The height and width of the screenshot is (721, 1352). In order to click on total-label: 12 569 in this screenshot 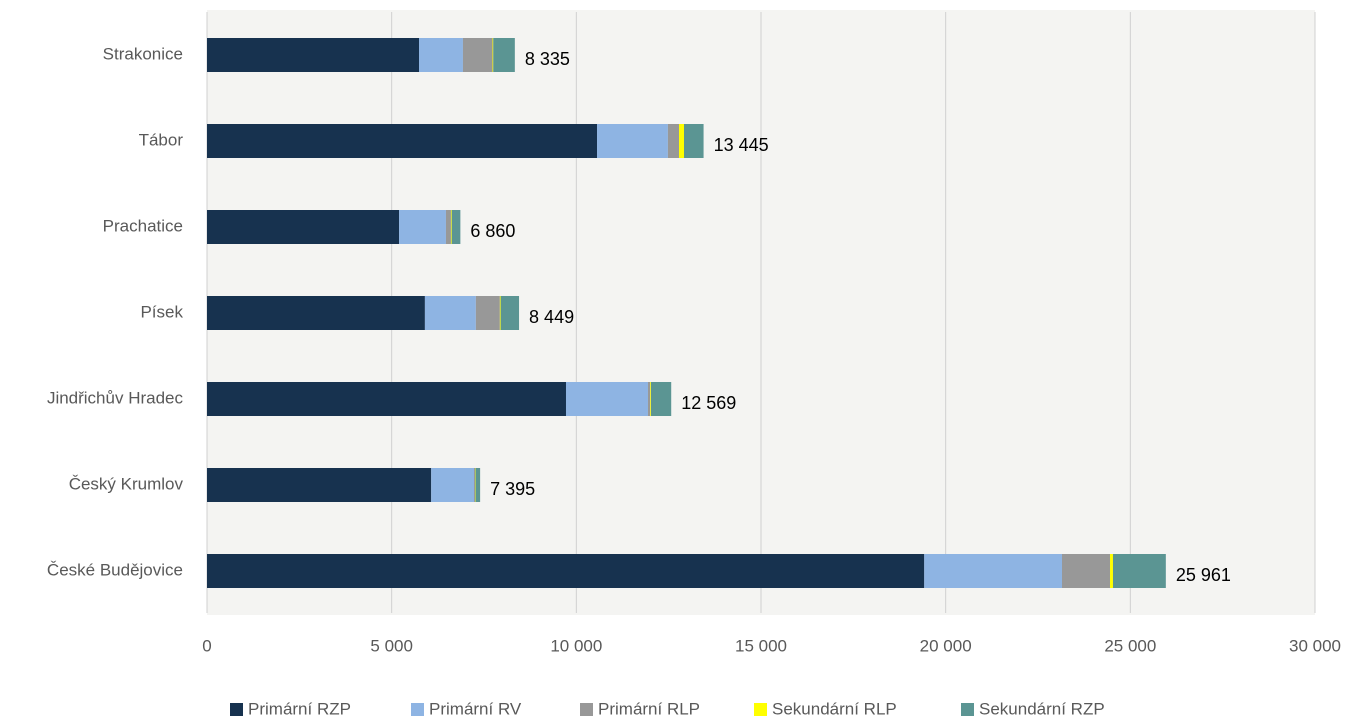, I will do `click(708, 403)`.